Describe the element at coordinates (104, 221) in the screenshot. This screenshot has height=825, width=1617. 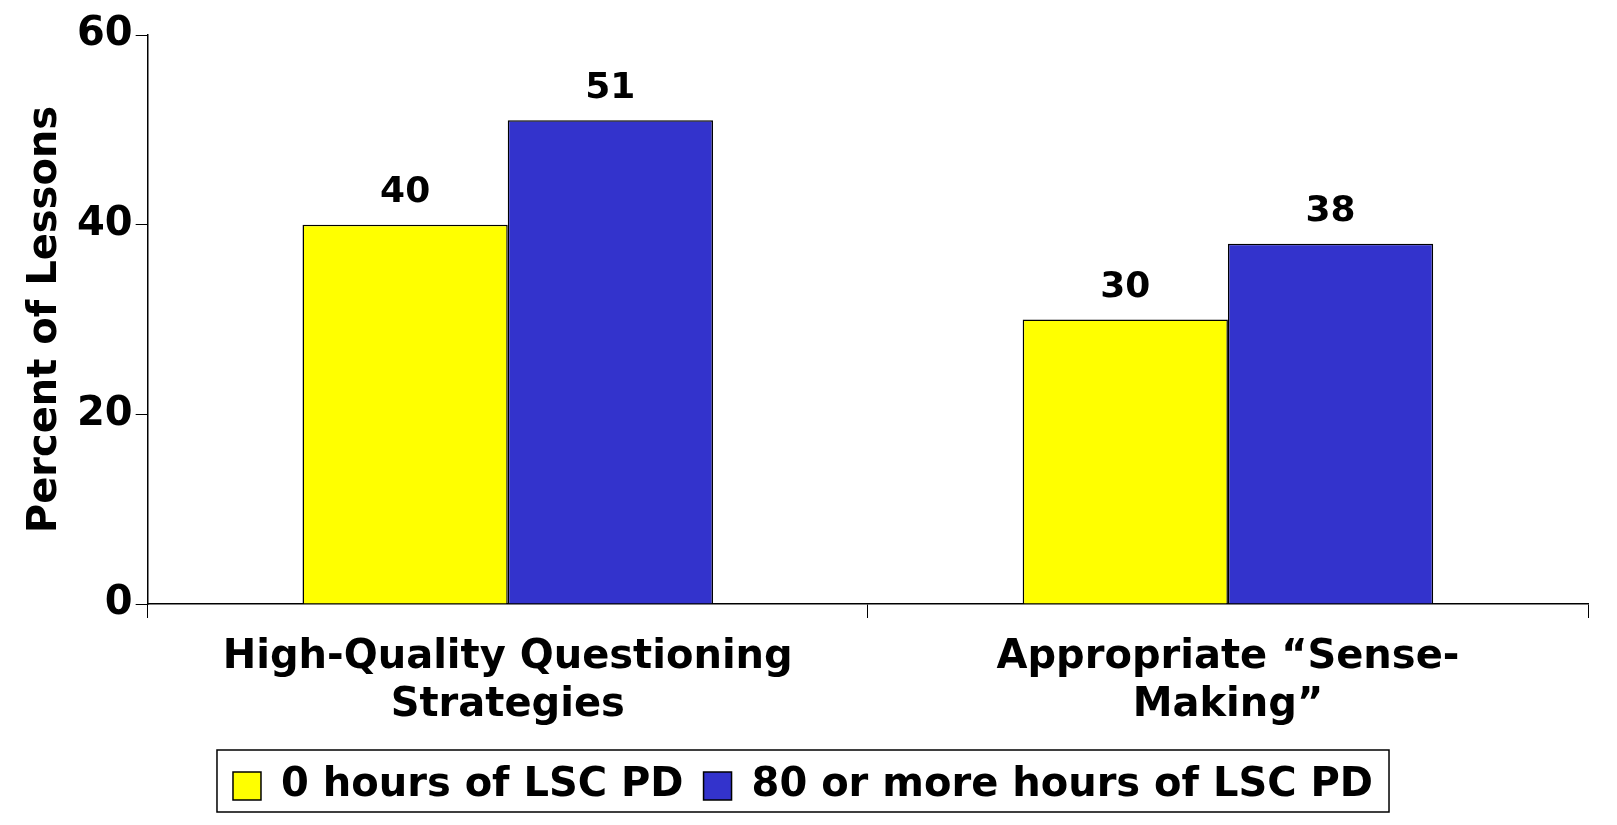
I see `y-tick-label: 40` at that location.